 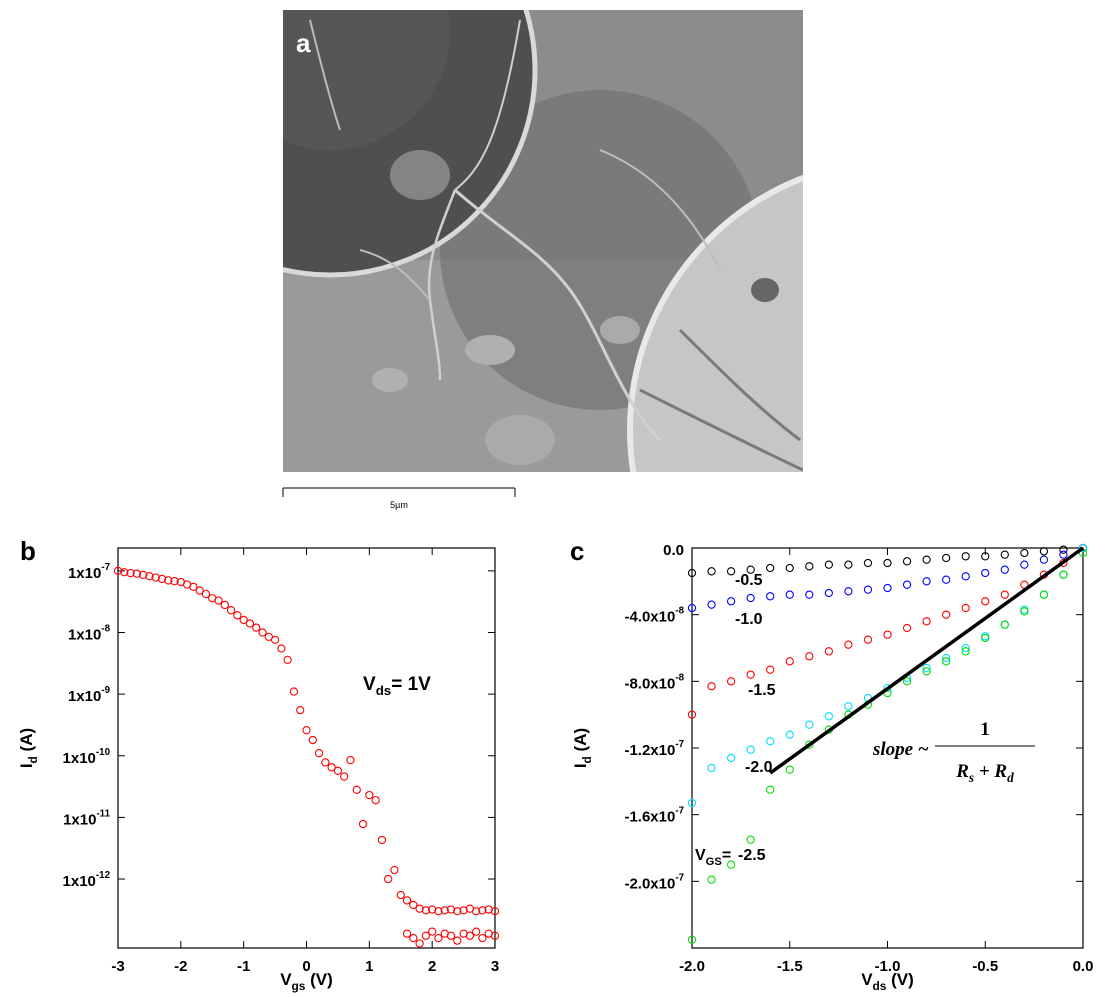 What do you see at coordinates (243, 966) in the screenshot?
I see `x-tick-label: -1` at bounding box center [243, 966].